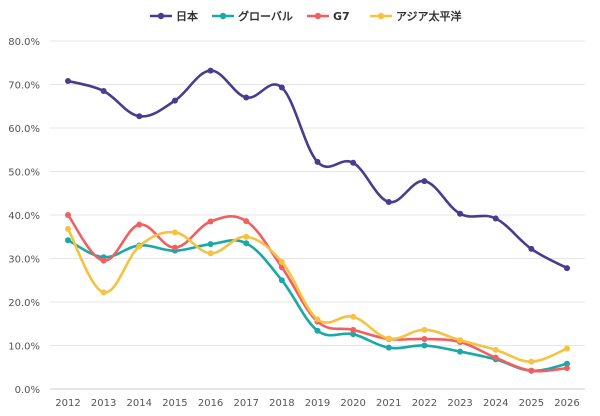 The height and width of the screenshot is (416, 600). I want to click on y-tick-label: 20.0%, so click(24, 303).